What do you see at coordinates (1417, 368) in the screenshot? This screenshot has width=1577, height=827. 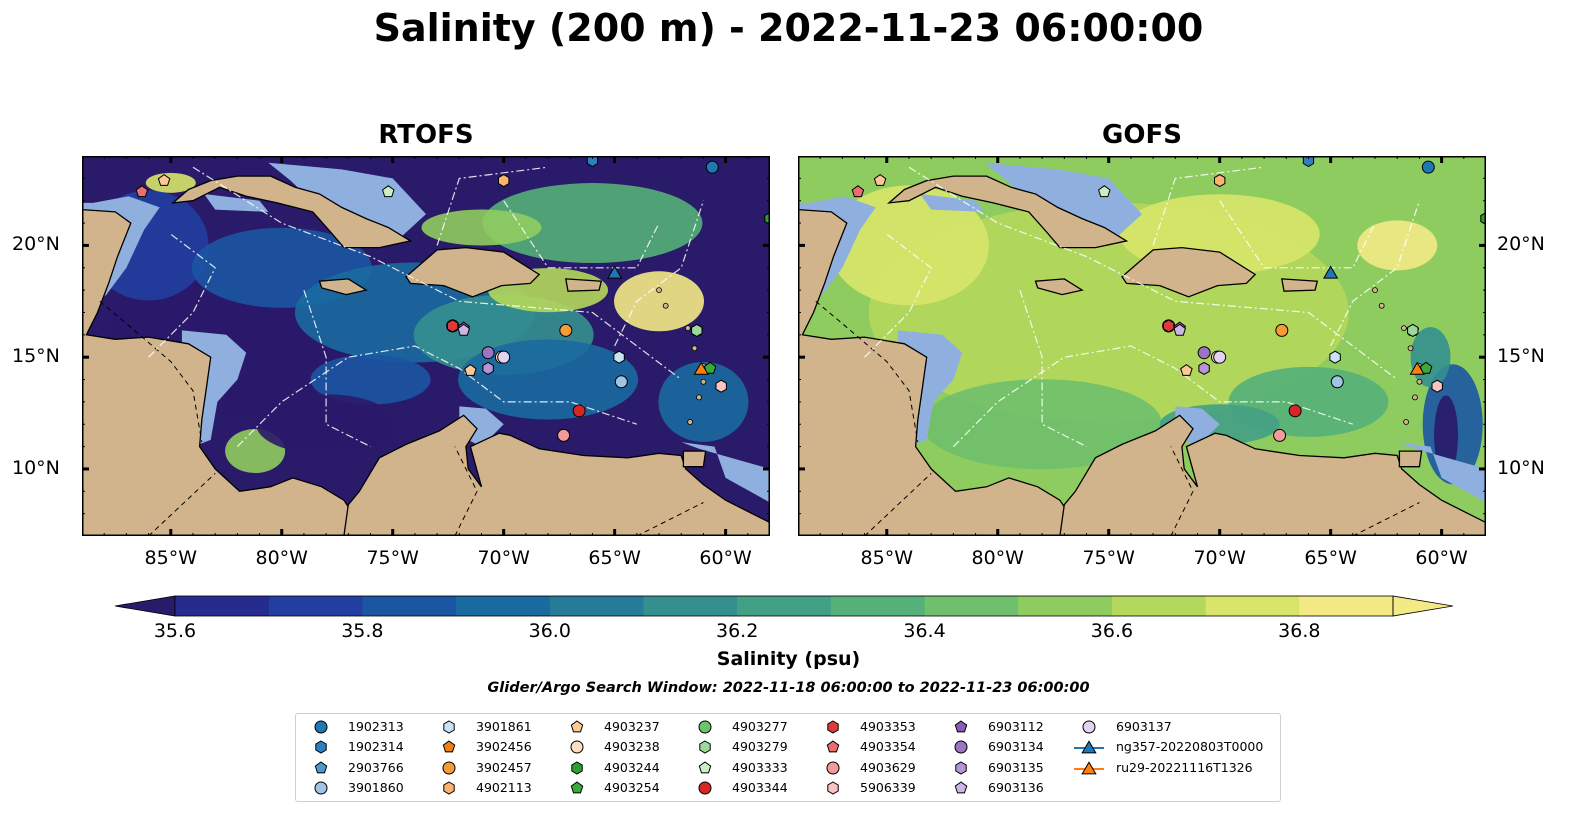 I see `obs-marker-ru29-20221116T1326` at bounding box center [1417, 368].